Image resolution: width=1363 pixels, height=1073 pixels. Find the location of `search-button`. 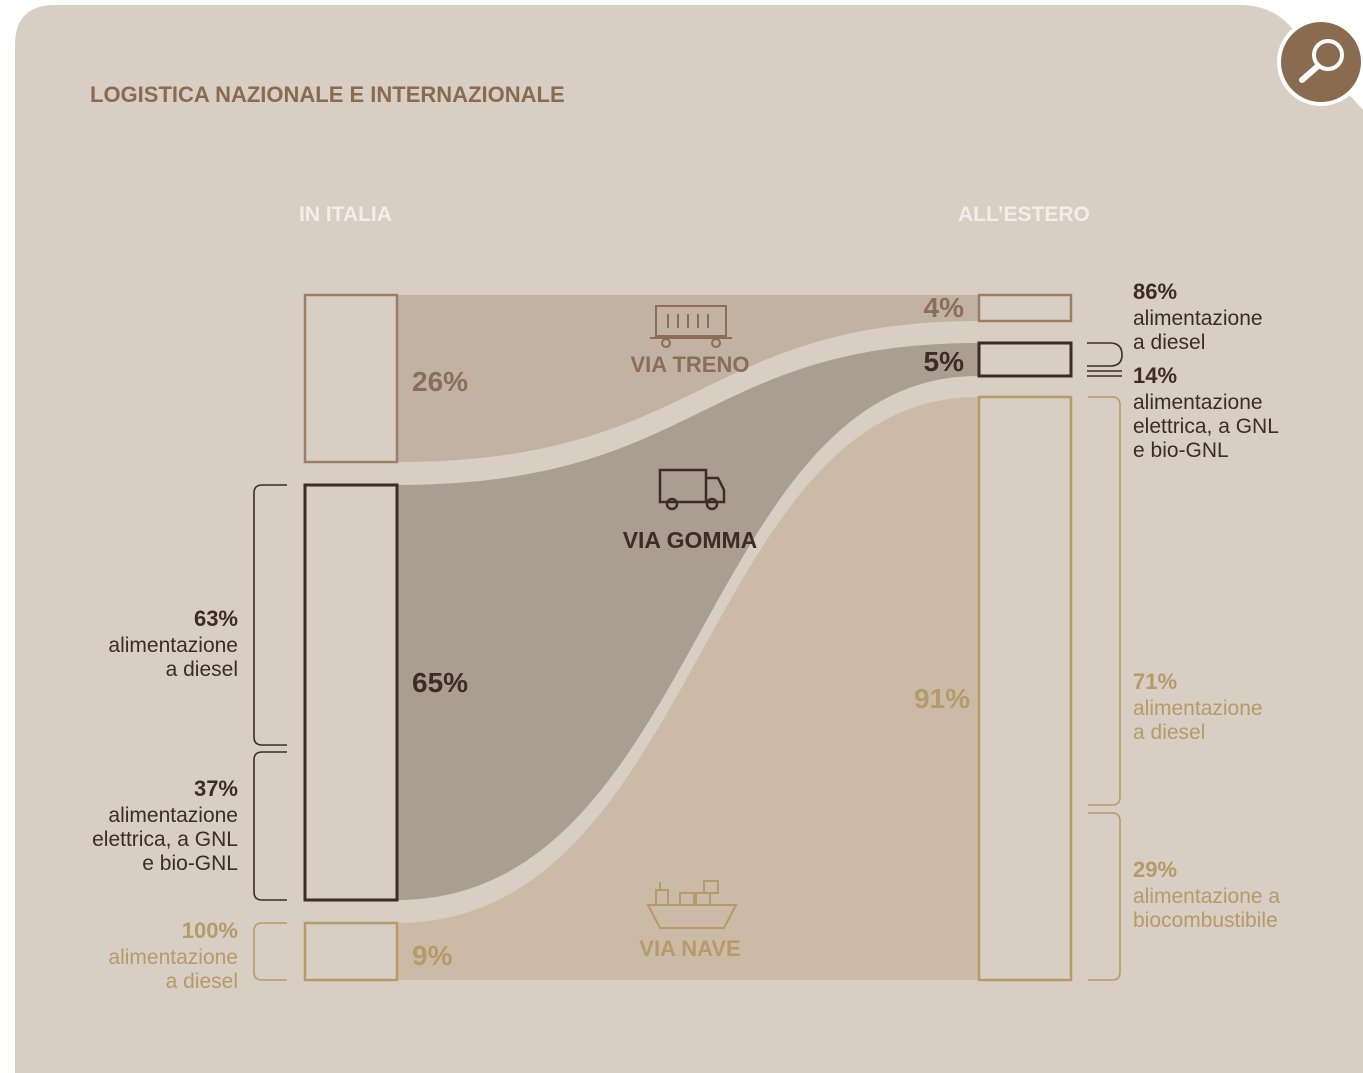

search-button is located at coordinates (1320, 62).